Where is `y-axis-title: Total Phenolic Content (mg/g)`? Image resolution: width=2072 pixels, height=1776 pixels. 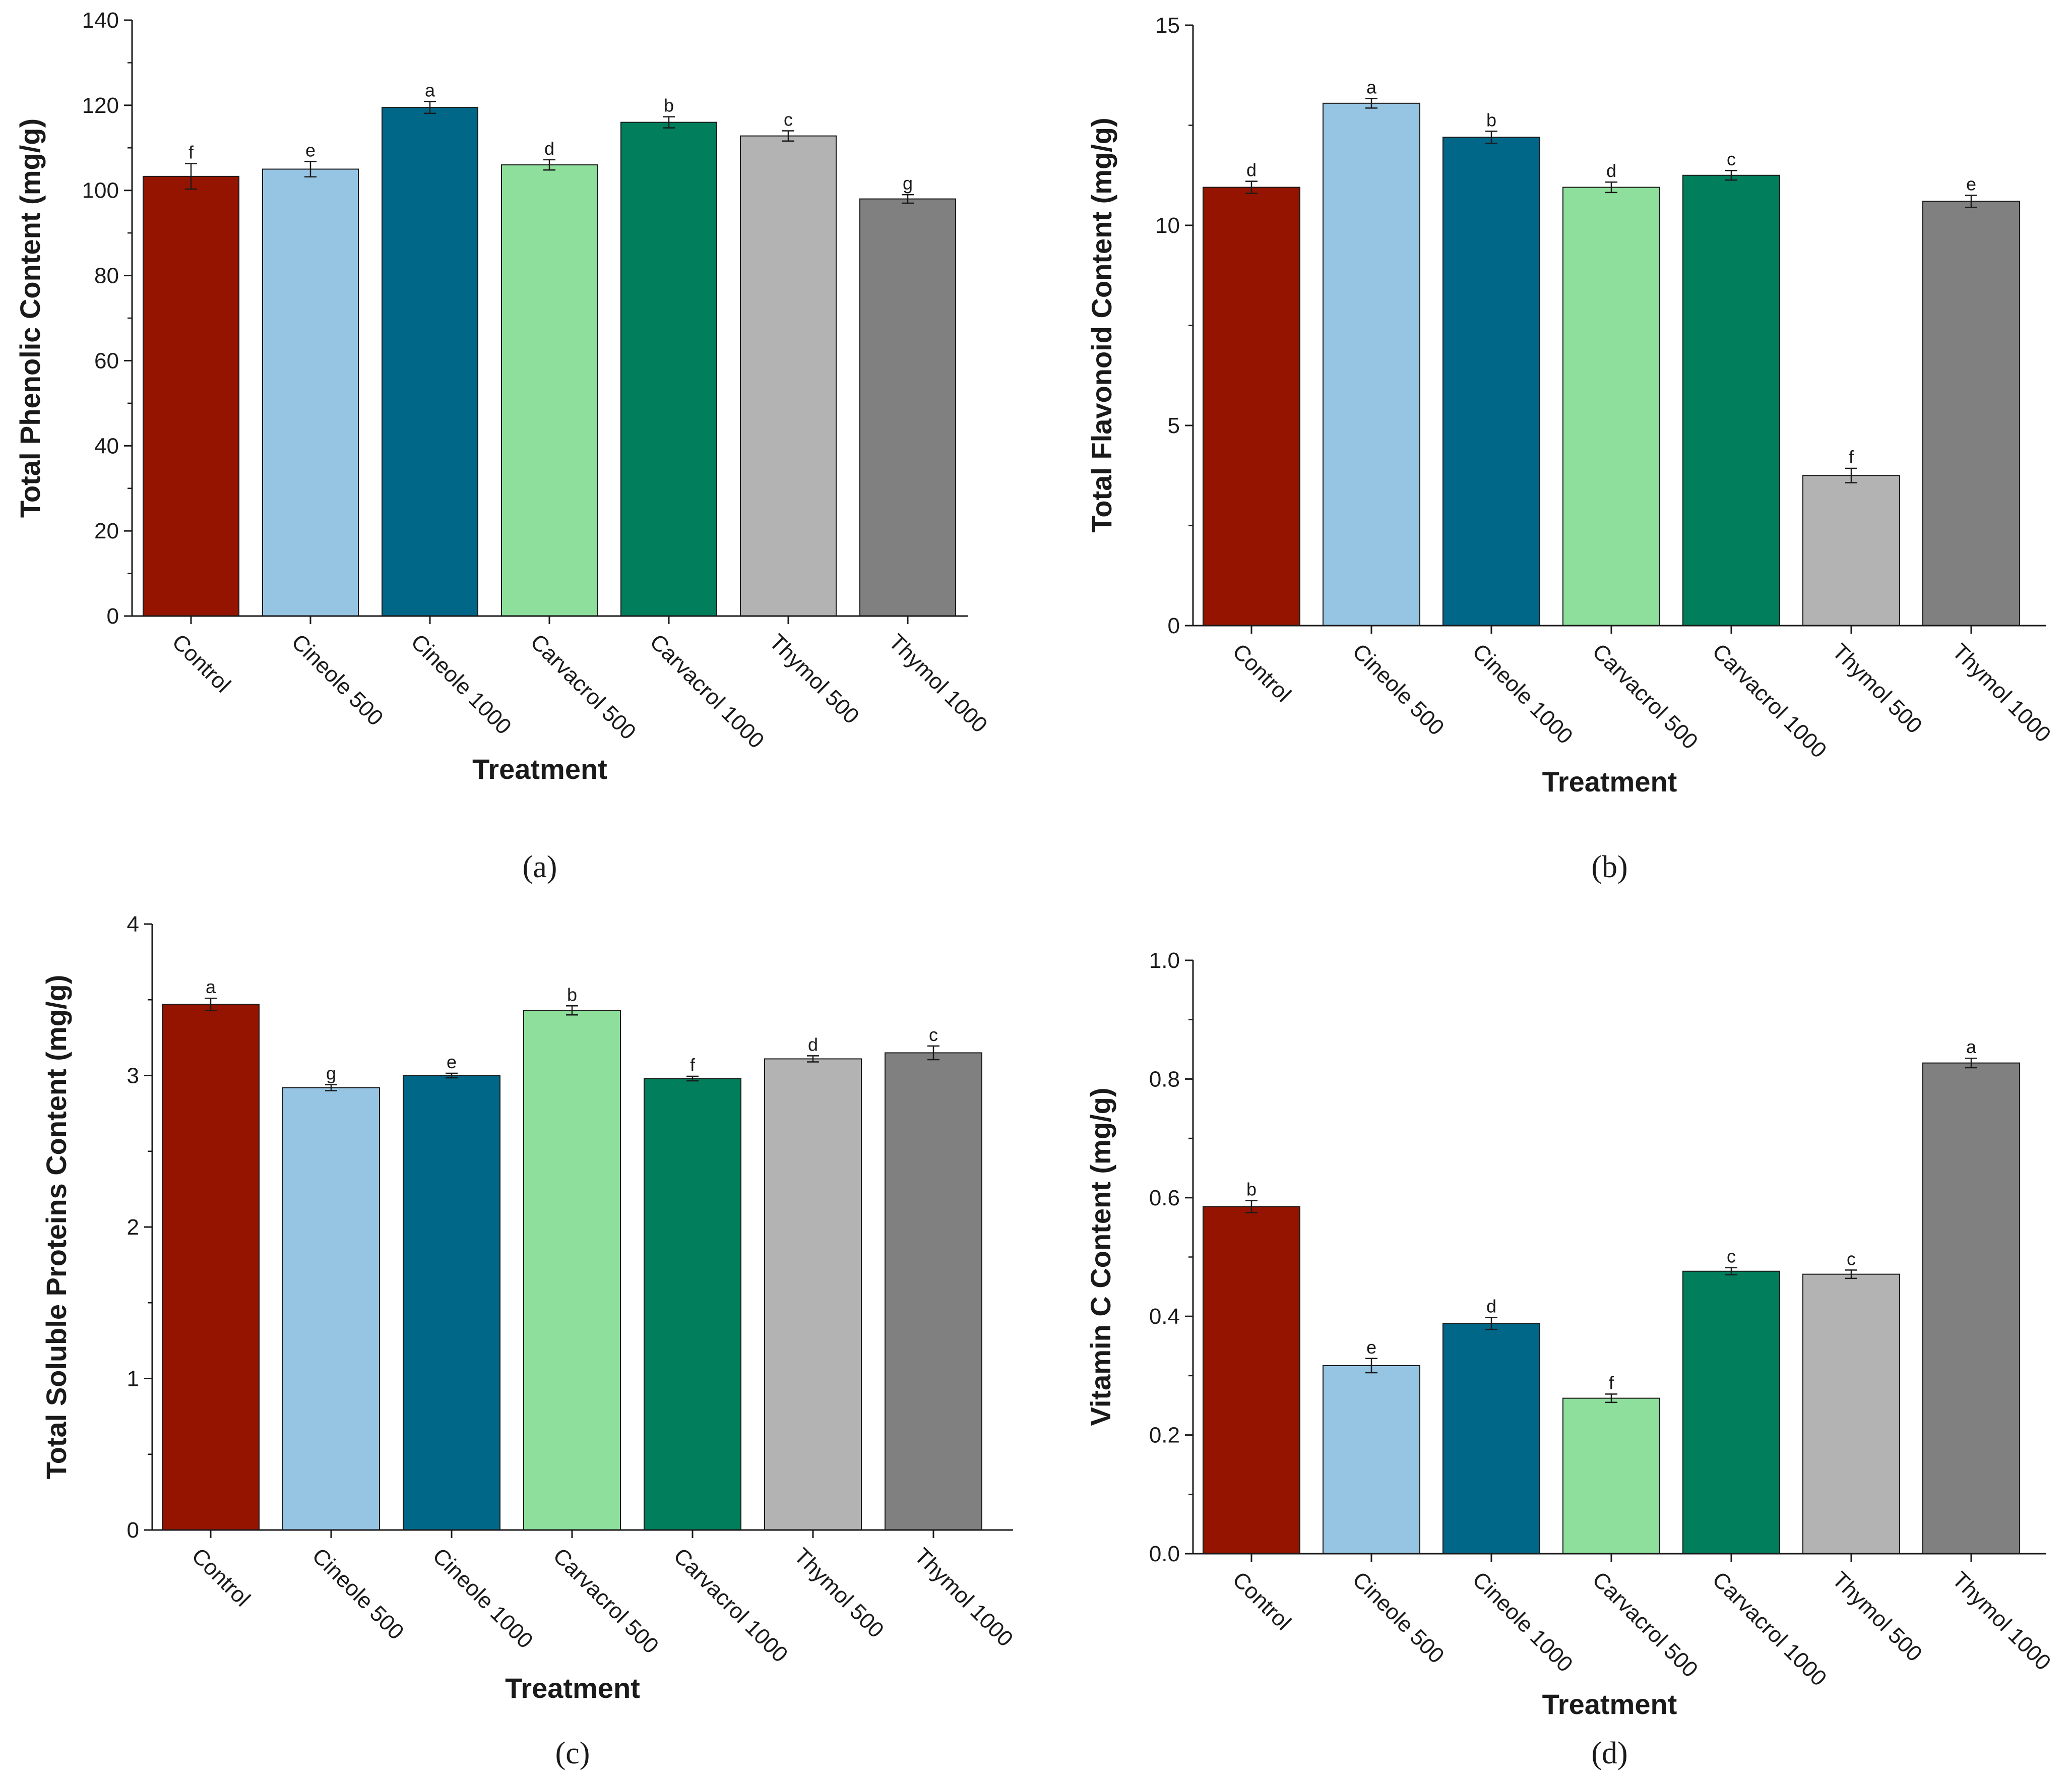 y-axis-title: Total Phenolic Content (mg/g) is located at coordinates (30, 318).